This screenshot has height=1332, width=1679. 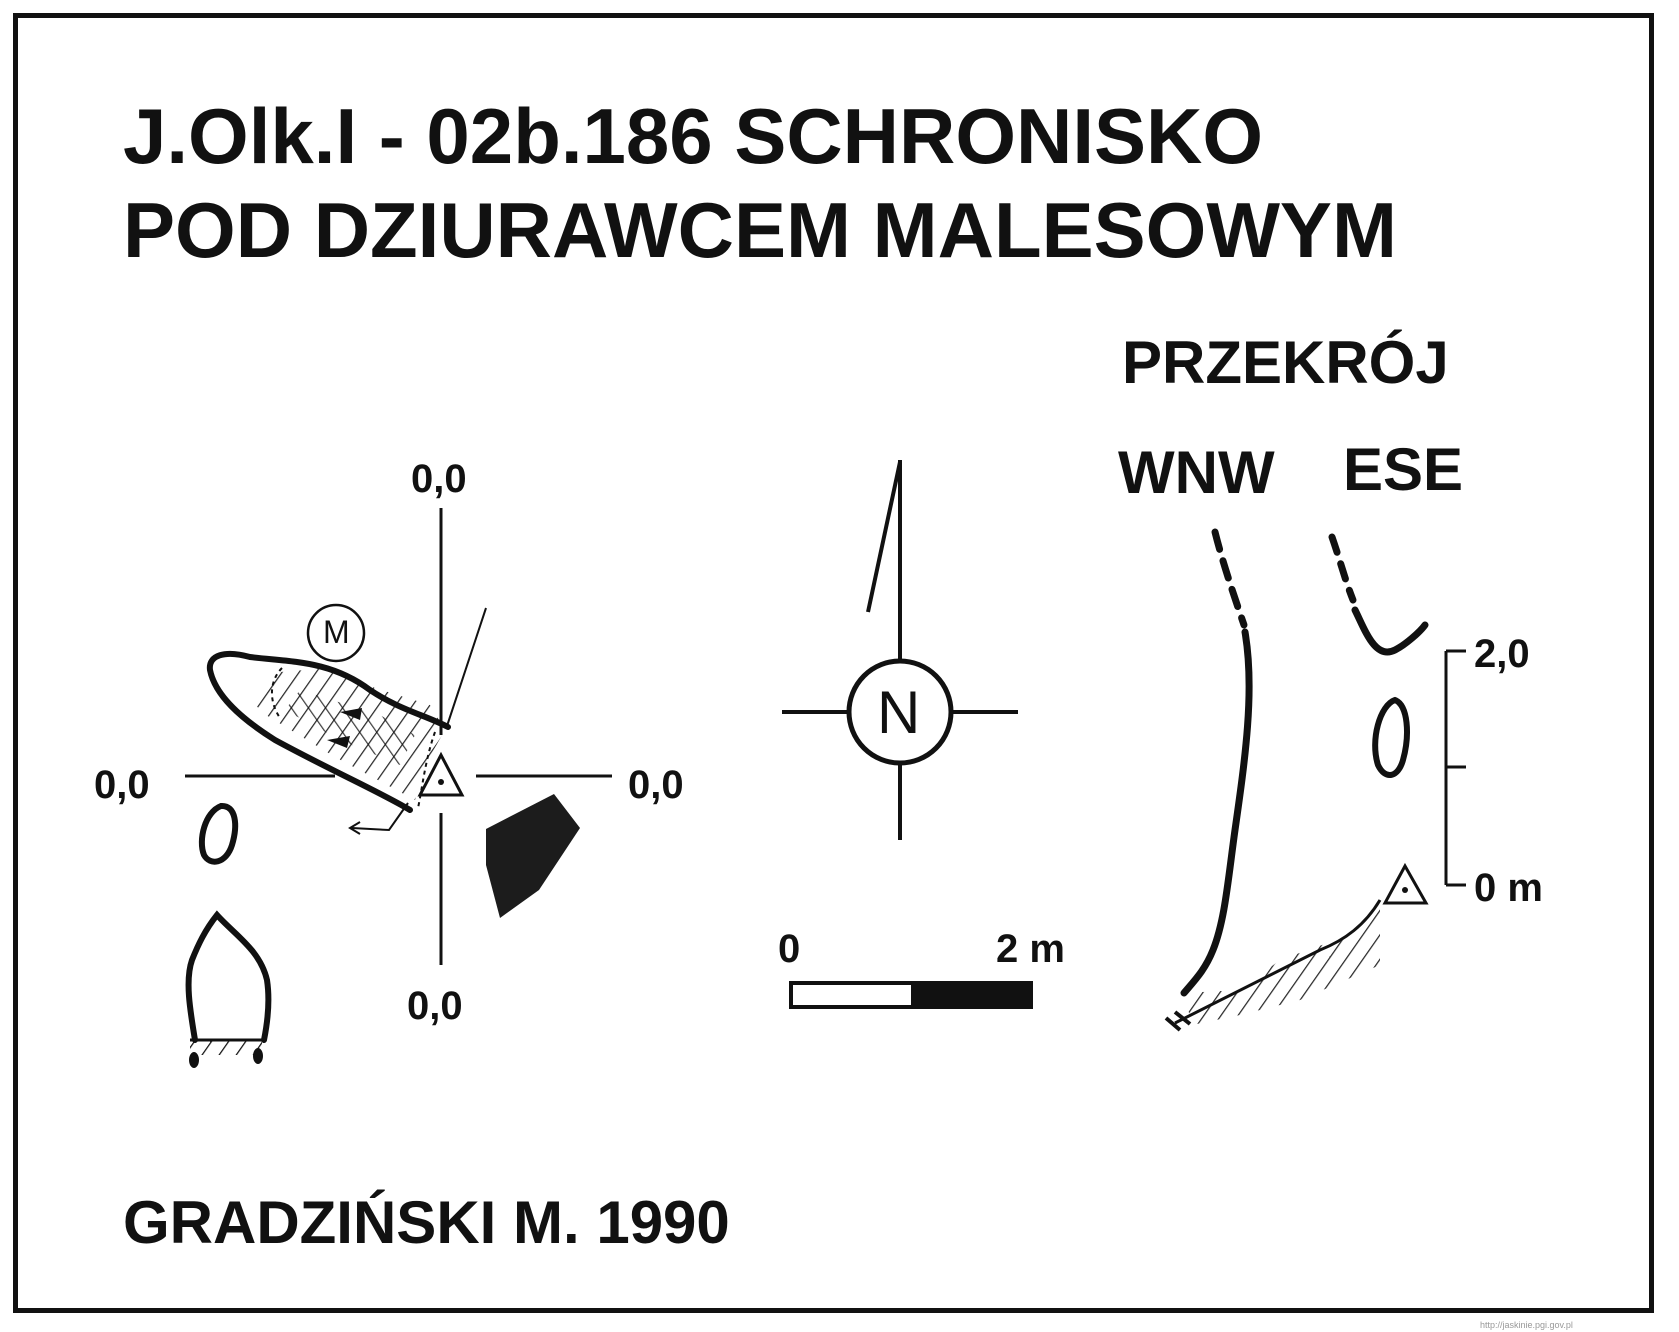 What do you see at coordinates (441, 774) in the screenshot?
I see `datum-triangle-plan` at bounding box center [441, 774].